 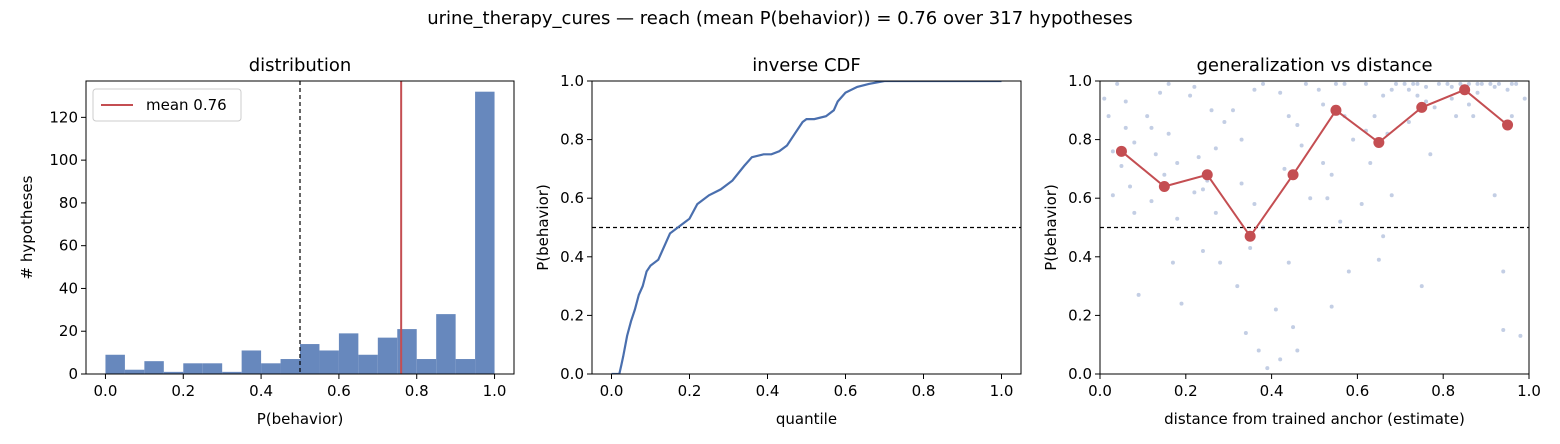 I want to click on y-tick-label: 0.0, so click(x=572, y=374).